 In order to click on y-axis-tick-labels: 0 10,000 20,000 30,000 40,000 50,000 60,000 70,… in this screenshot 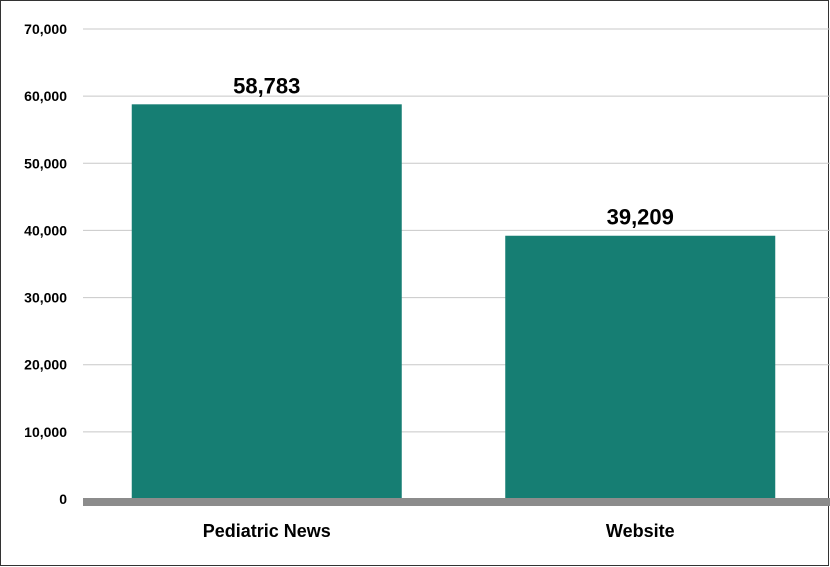, I will do `click(45, 264)`.